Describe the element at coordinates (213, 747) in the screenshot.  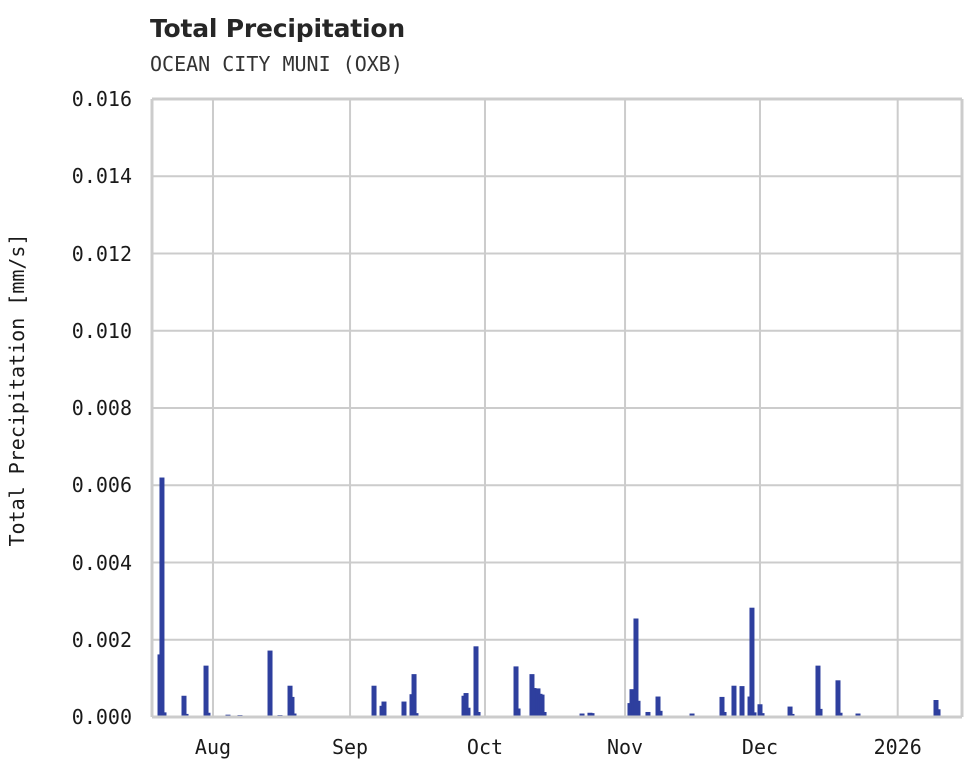
I see `x-tick-label: Aug` at that location.